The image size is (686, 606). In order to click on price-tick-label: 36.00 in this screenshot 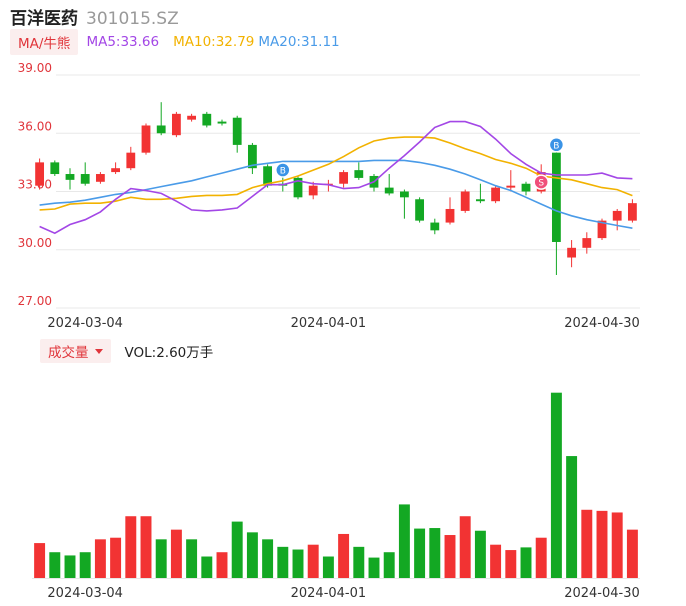, I will do `click(35, 126)`.